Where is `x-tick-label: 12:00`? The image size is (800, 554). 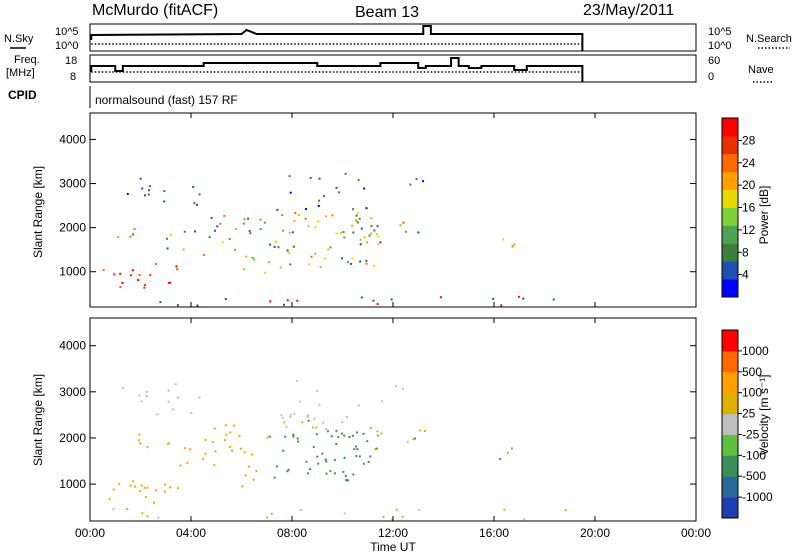 x-tick-label: 12:00 is located at coordinates (393, 533).